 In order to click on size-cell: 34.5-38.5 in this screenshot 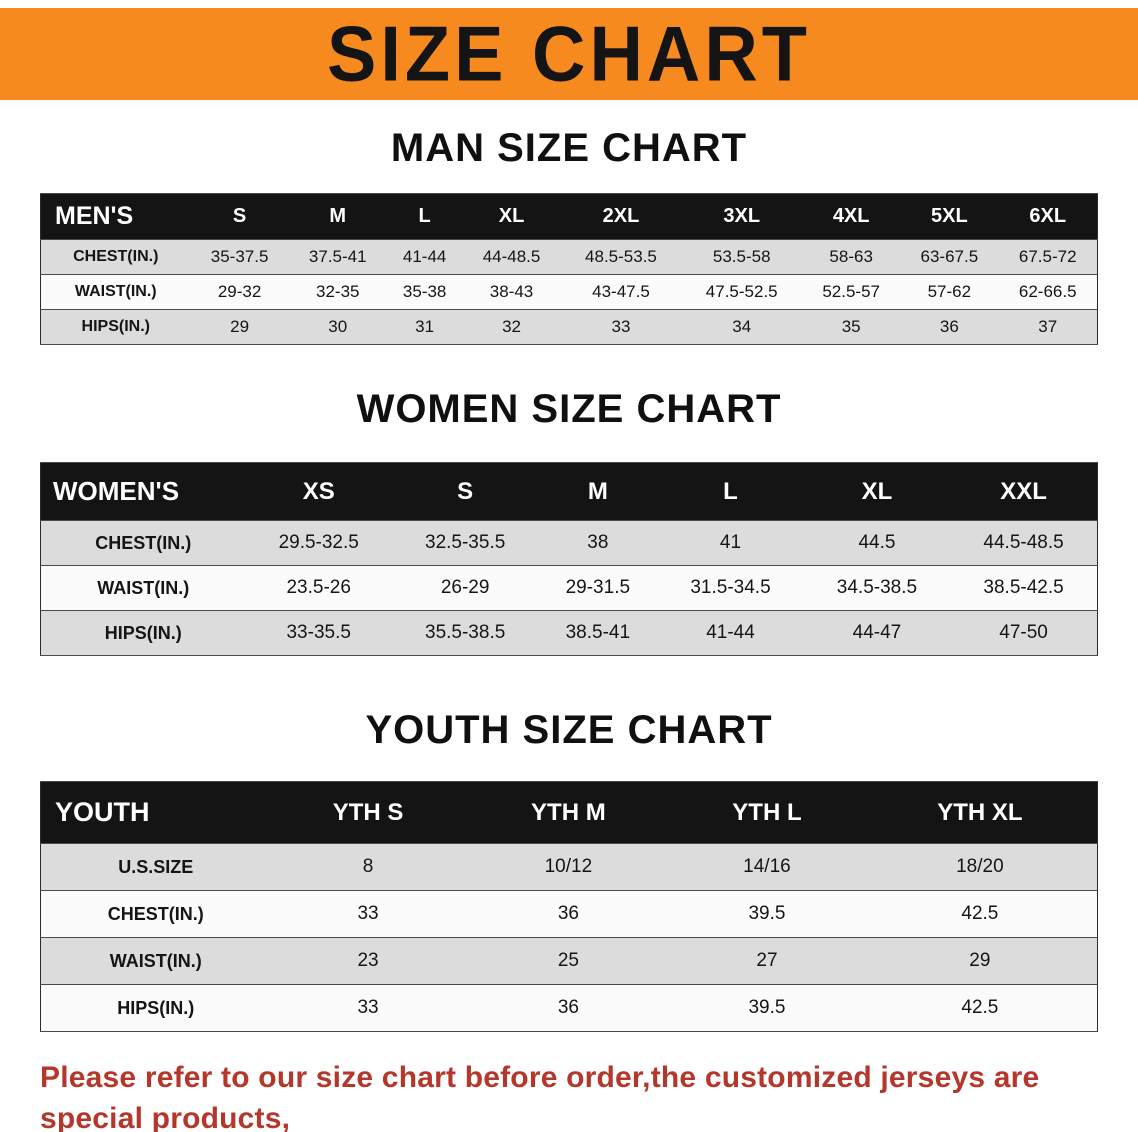, I will do `click(877, 588)`.